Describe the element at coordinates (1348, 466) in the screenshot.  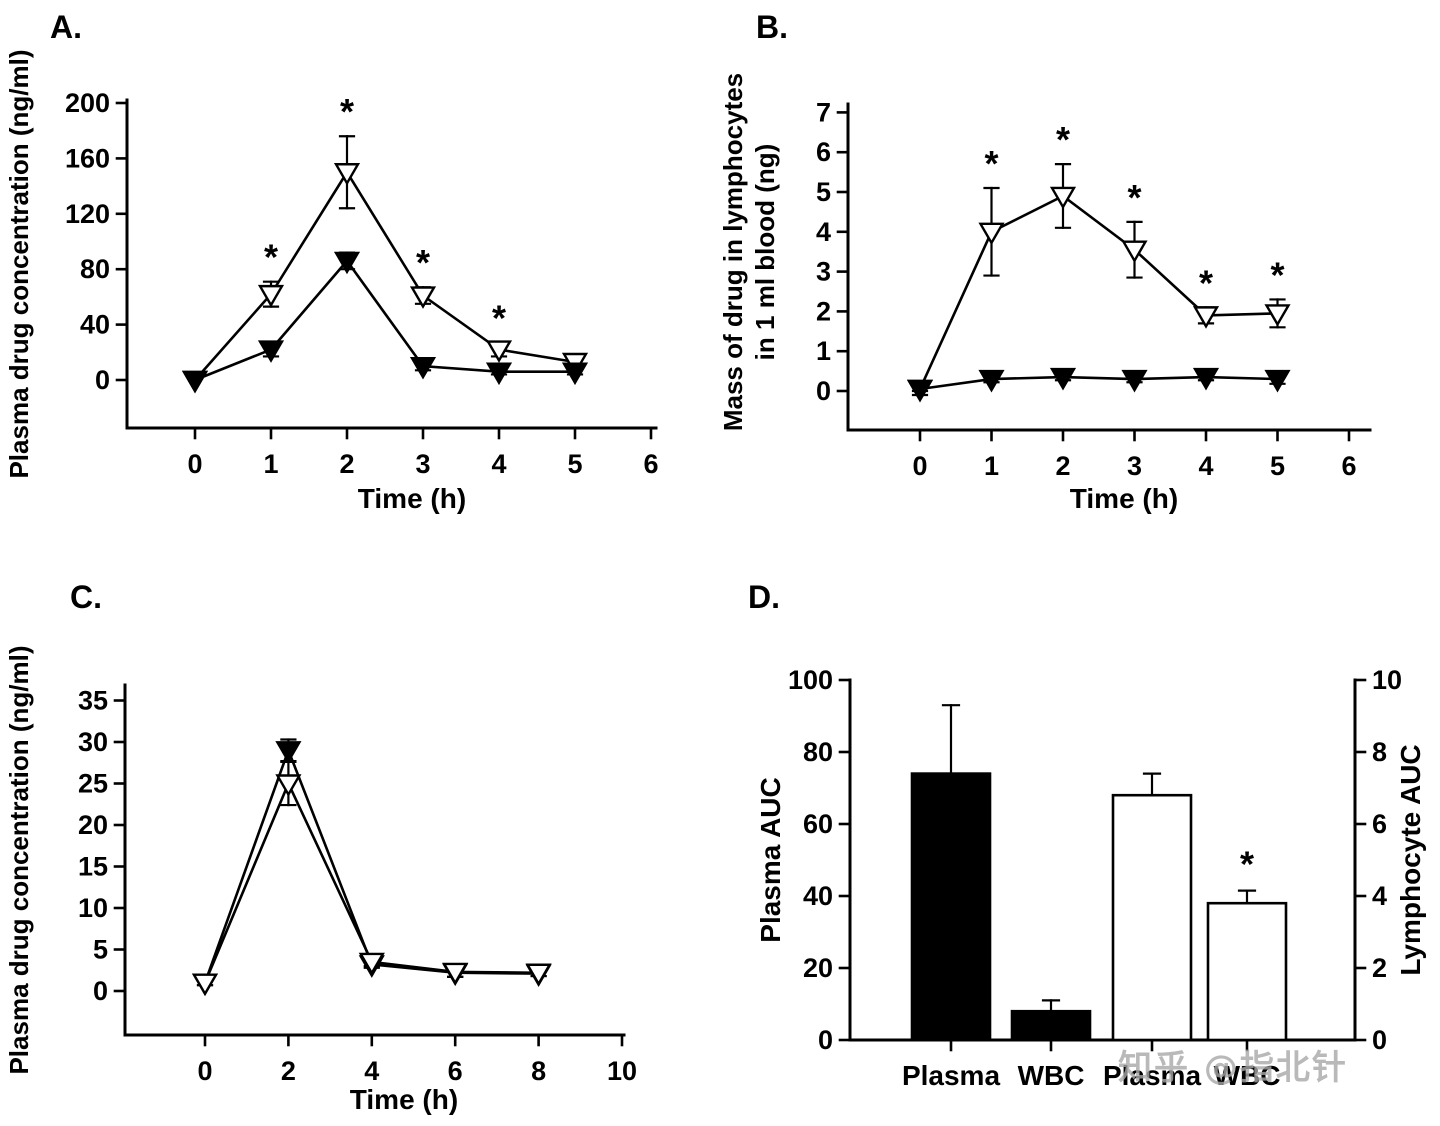
I see `x-tick-label: 6` at that location.